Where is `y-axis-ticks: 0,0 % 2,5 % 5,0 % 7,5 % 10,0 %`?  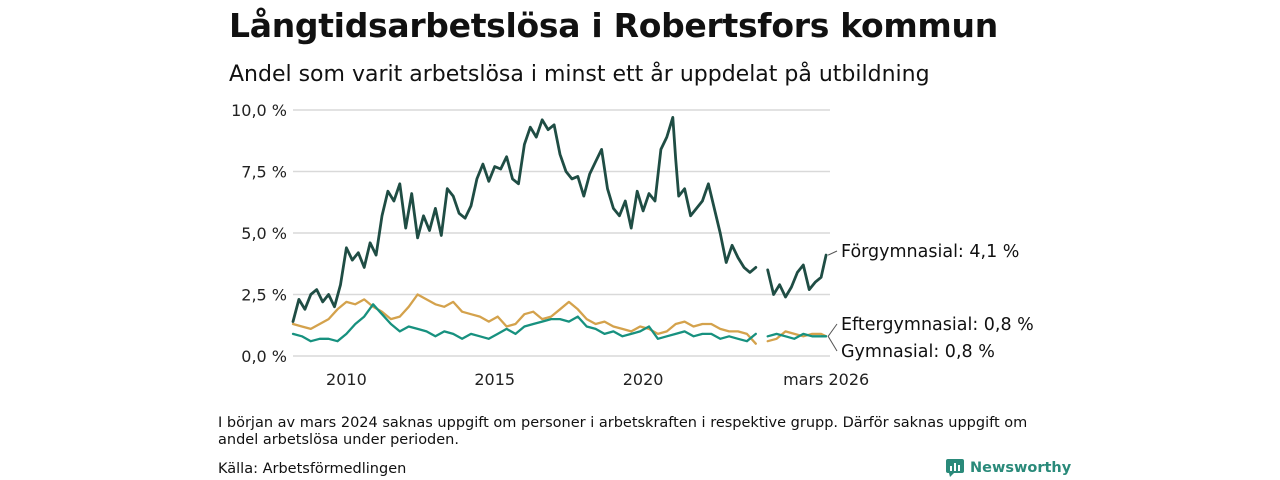
y-axis-ticks: 0,0 % 2,5 % 5,0 % 7,5 % 10,0 % is located at coordinates (259, 233).